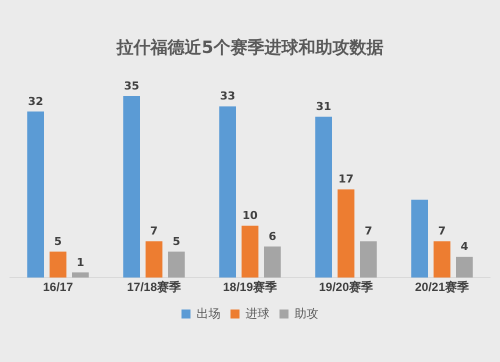  Describe the element at coordinates (258, 313) in the screenshot. I see `legend-label: 进球` at that location.